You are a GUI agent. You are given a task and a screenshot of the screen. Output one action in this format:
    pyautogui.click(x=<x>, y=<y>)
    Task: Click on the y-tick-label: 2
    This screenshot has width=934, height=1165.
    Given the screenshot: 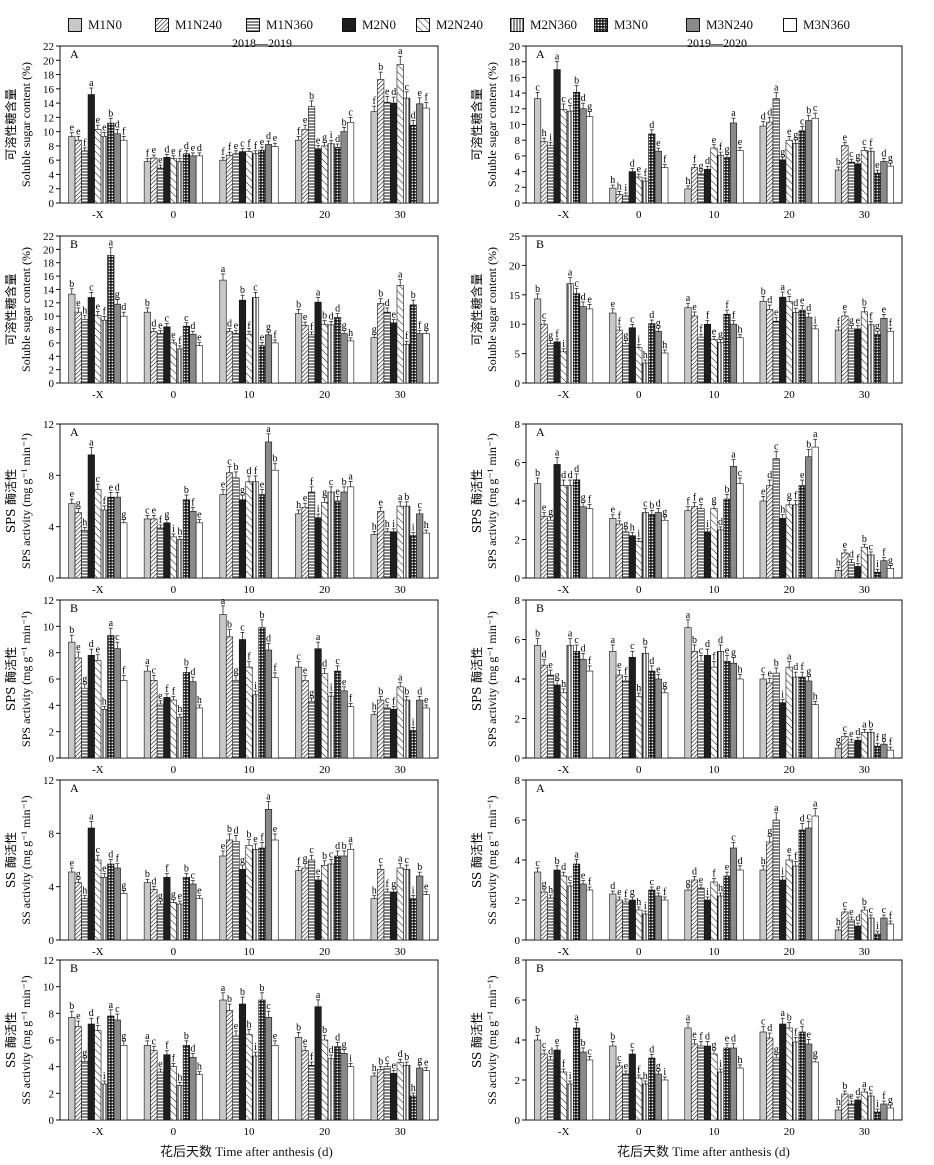 What is the action you would take?
    pyautogui.click(x=518, y=1081)
    